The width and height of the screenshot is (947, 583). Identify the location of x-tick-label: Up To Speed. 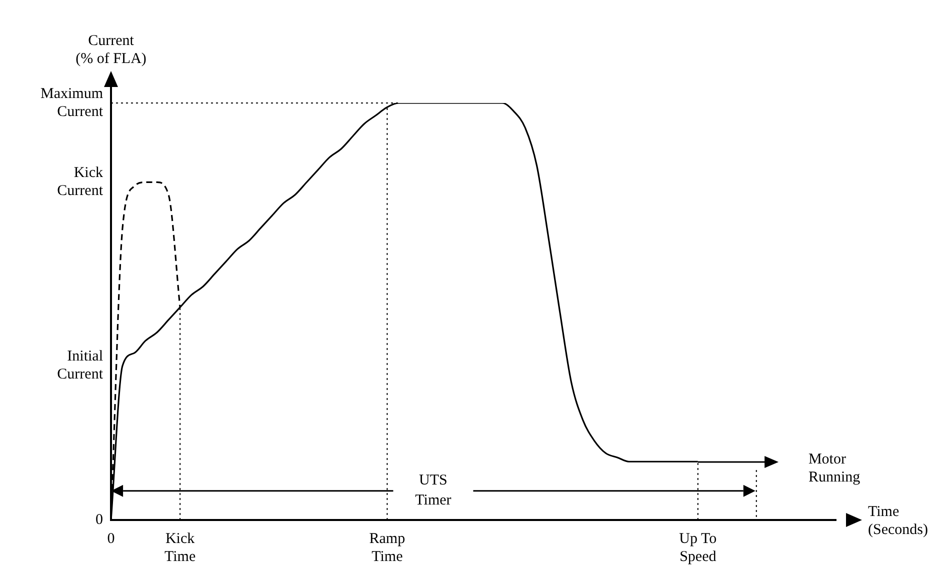
(698, 547).